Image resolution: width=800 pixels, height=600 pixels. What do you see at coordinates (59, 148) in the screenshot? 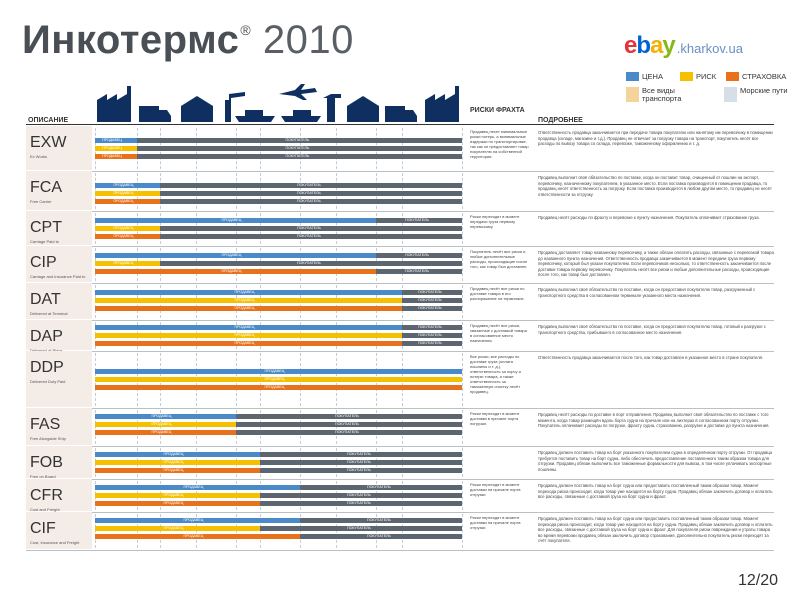
I see `term-code-cell: EXW Ex Works` at bounding box center [59, 148].